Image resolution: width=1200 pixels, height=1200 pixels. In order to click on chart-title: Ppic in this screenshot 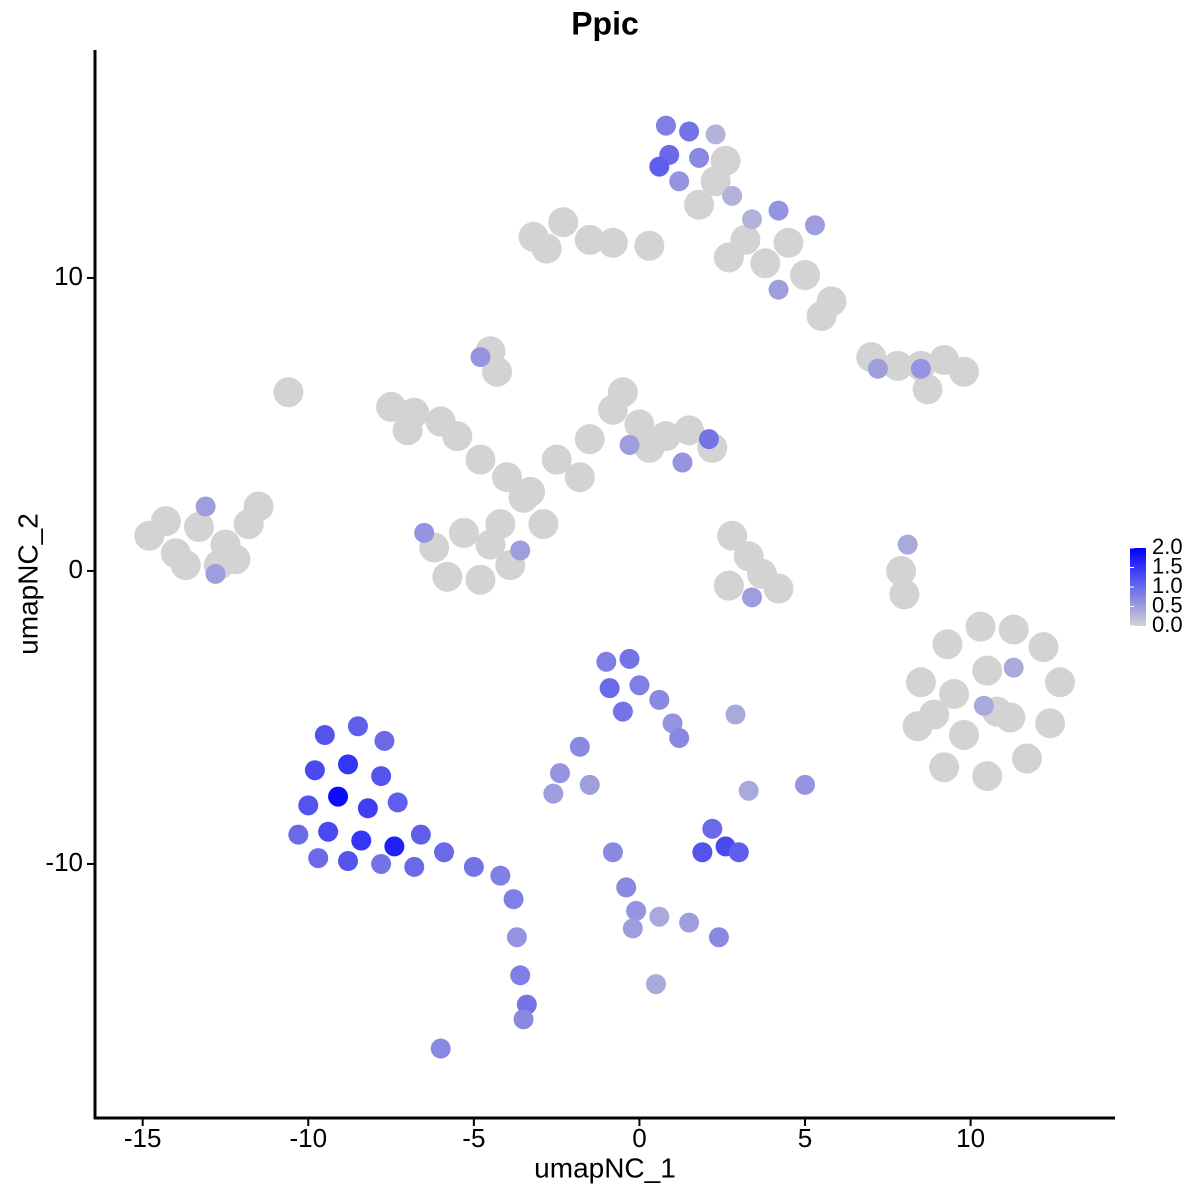, I will do `click(605, 23)`.